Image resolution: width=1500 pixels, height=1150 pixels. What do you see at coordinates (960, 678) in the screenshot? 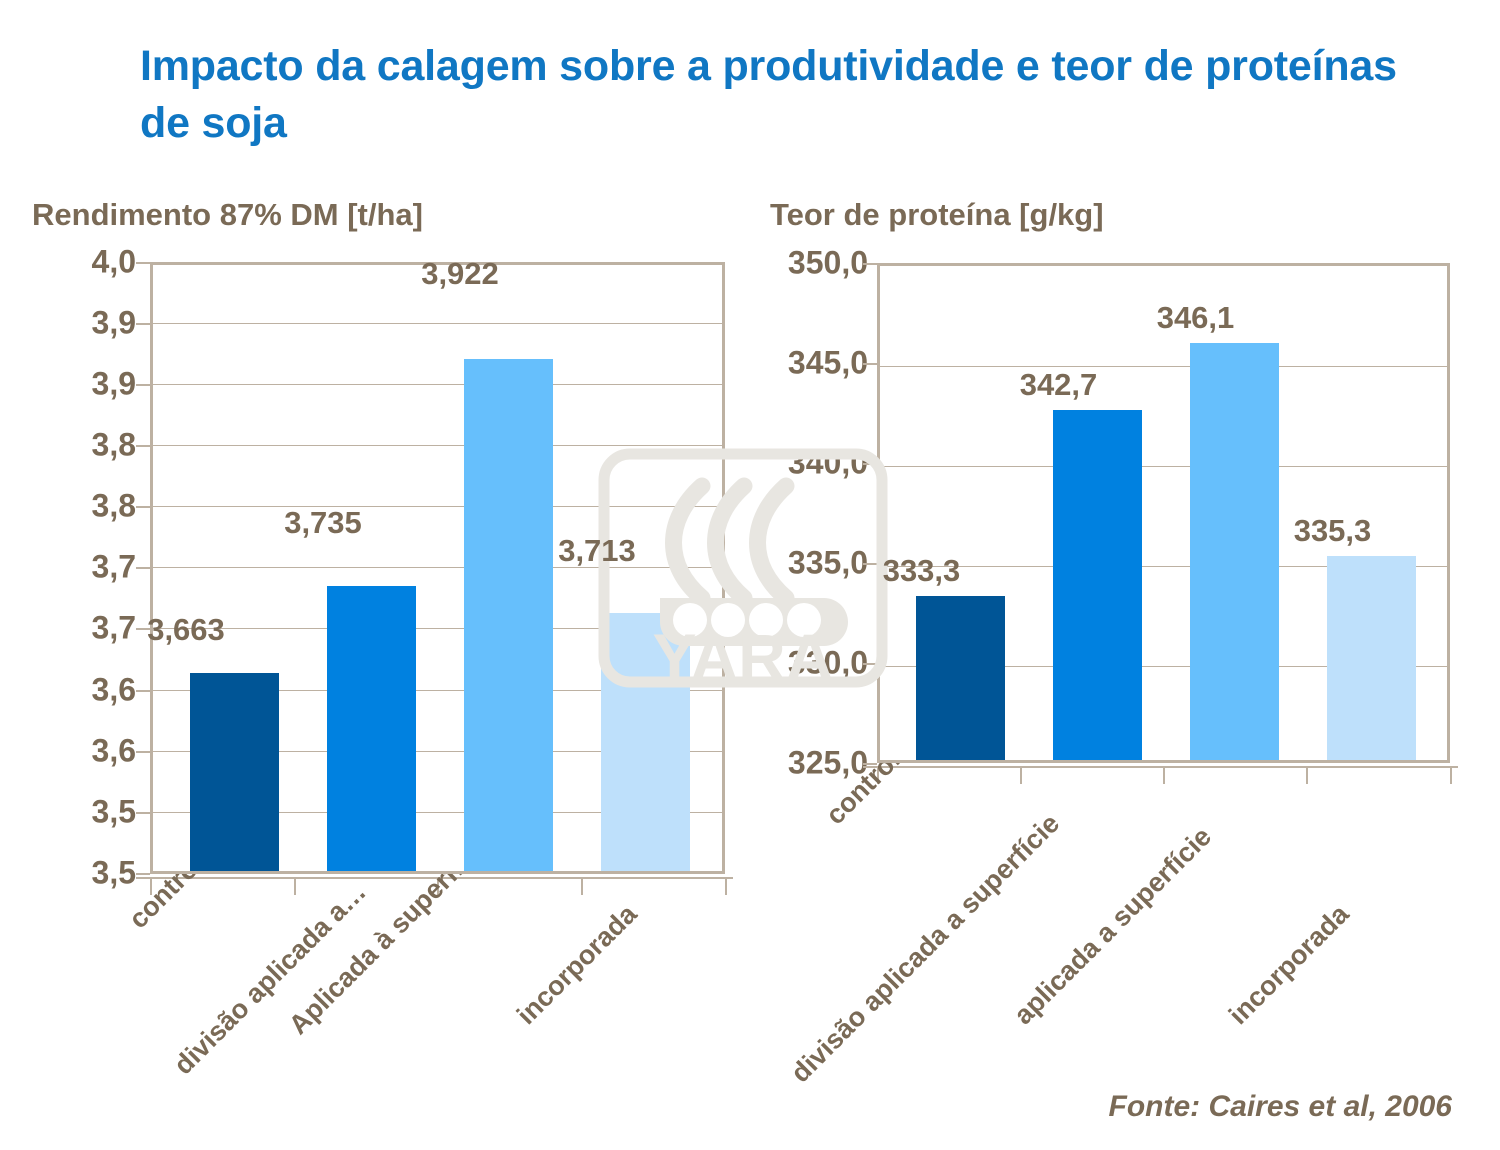
I see `bar-proteina-controle` at bounding box center [960, 678].